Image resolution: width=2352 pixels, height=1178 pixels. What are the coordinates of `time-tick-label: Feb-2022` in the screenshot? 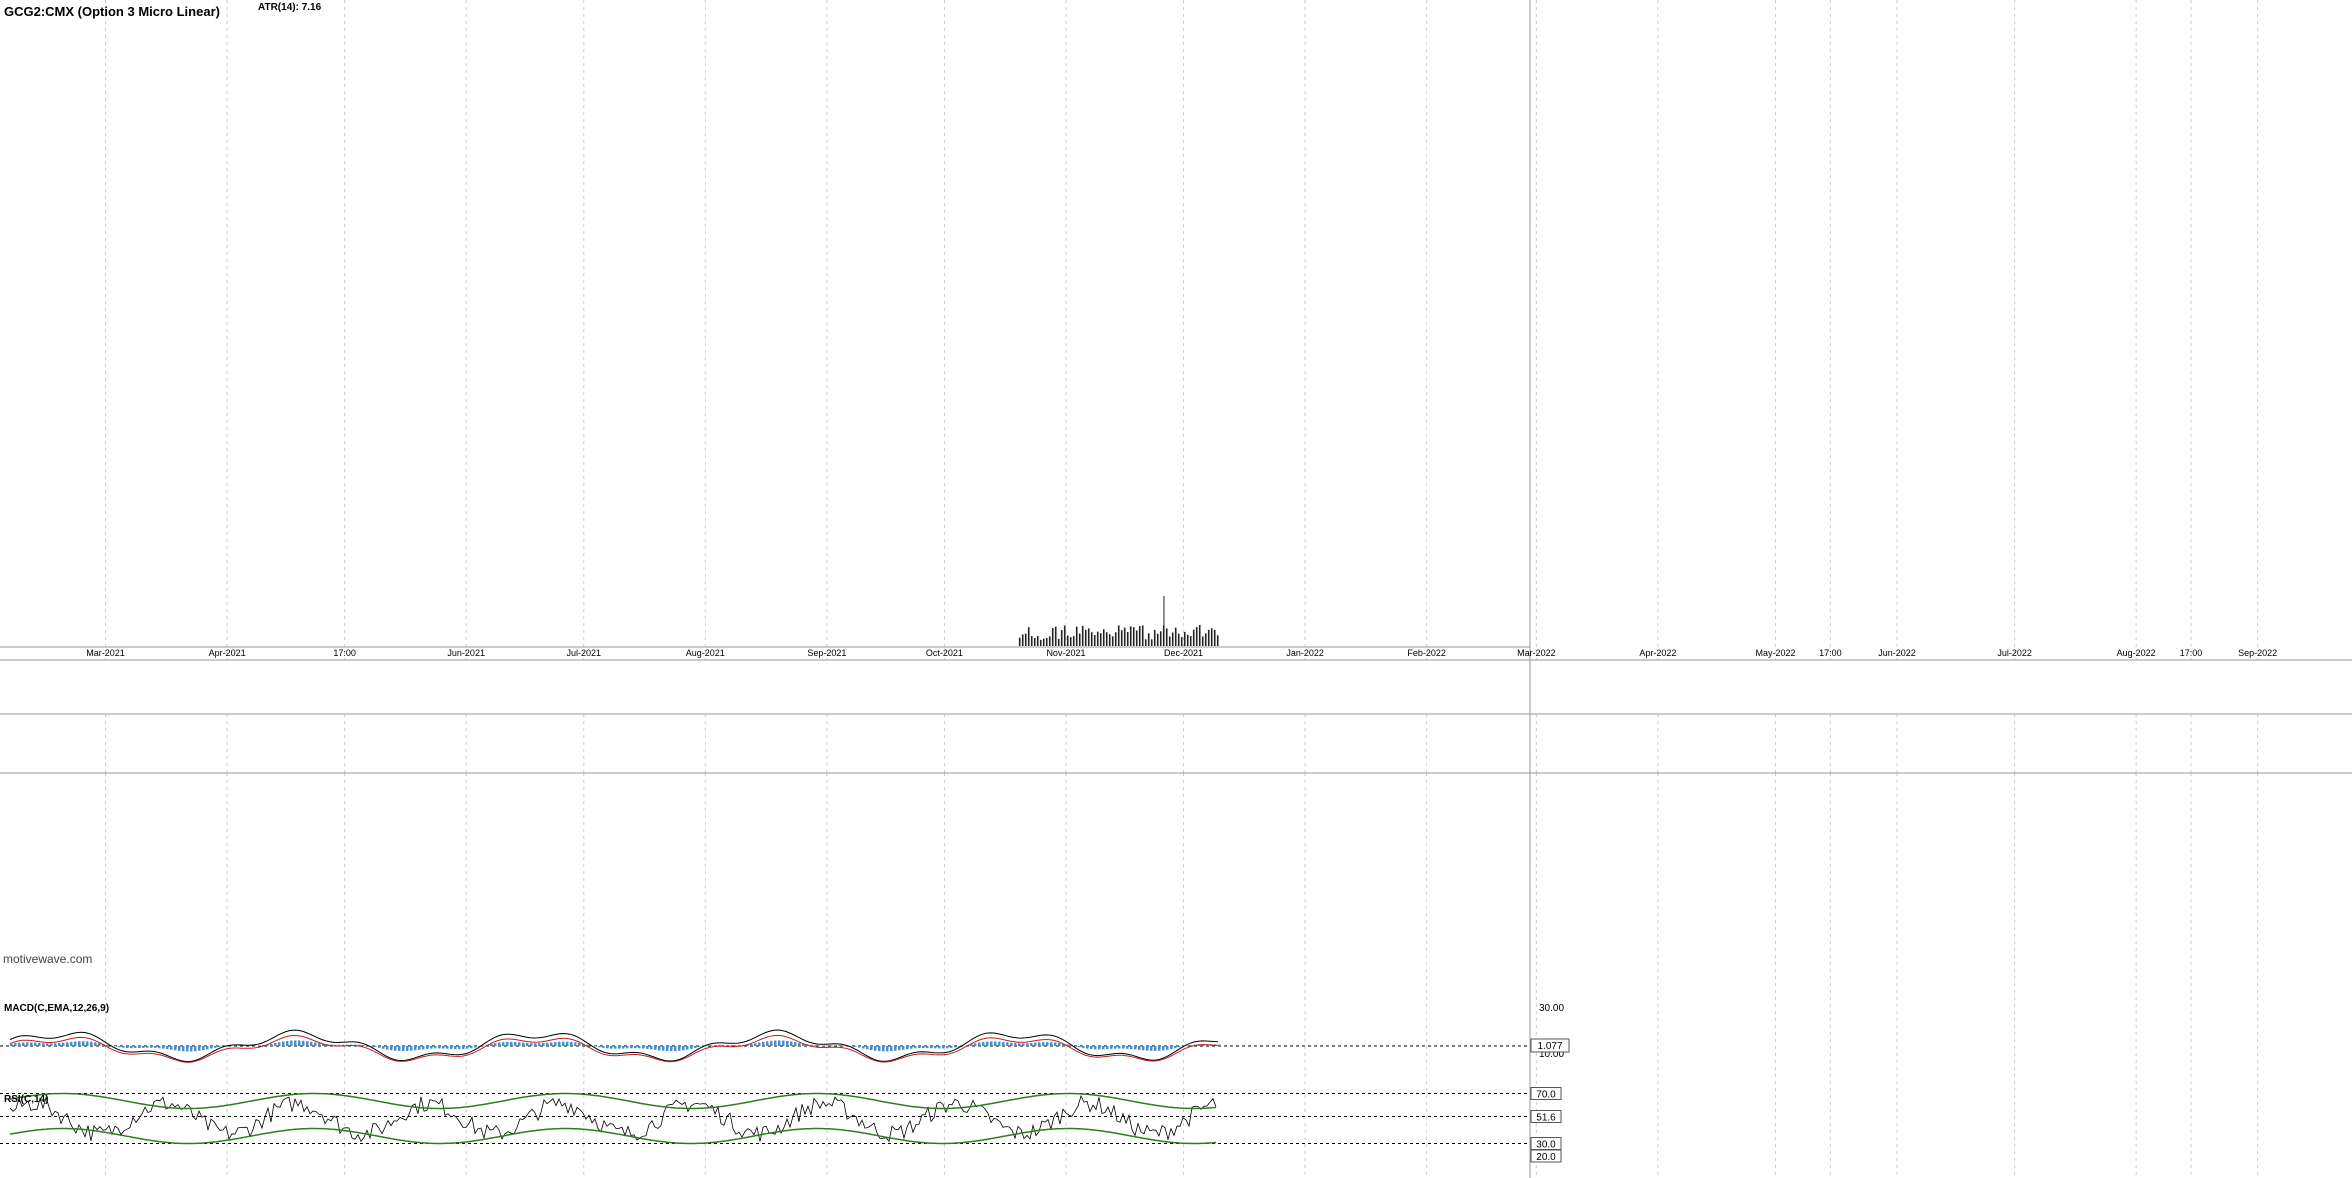 It's located at (1426, 653).